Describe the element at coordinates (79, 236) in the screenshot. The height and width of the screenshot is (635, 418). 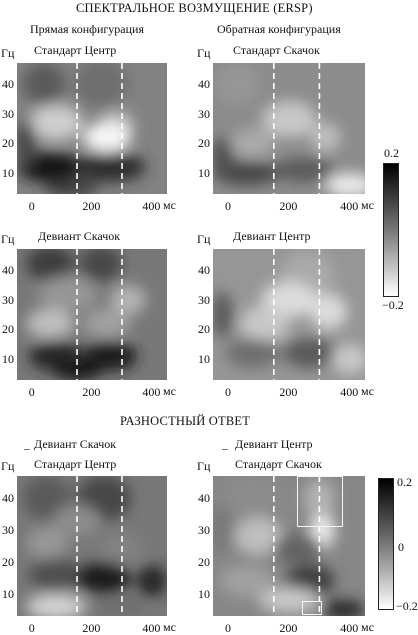
I see `panel-label-deviant-jump: Девиант Скачок` at that location.